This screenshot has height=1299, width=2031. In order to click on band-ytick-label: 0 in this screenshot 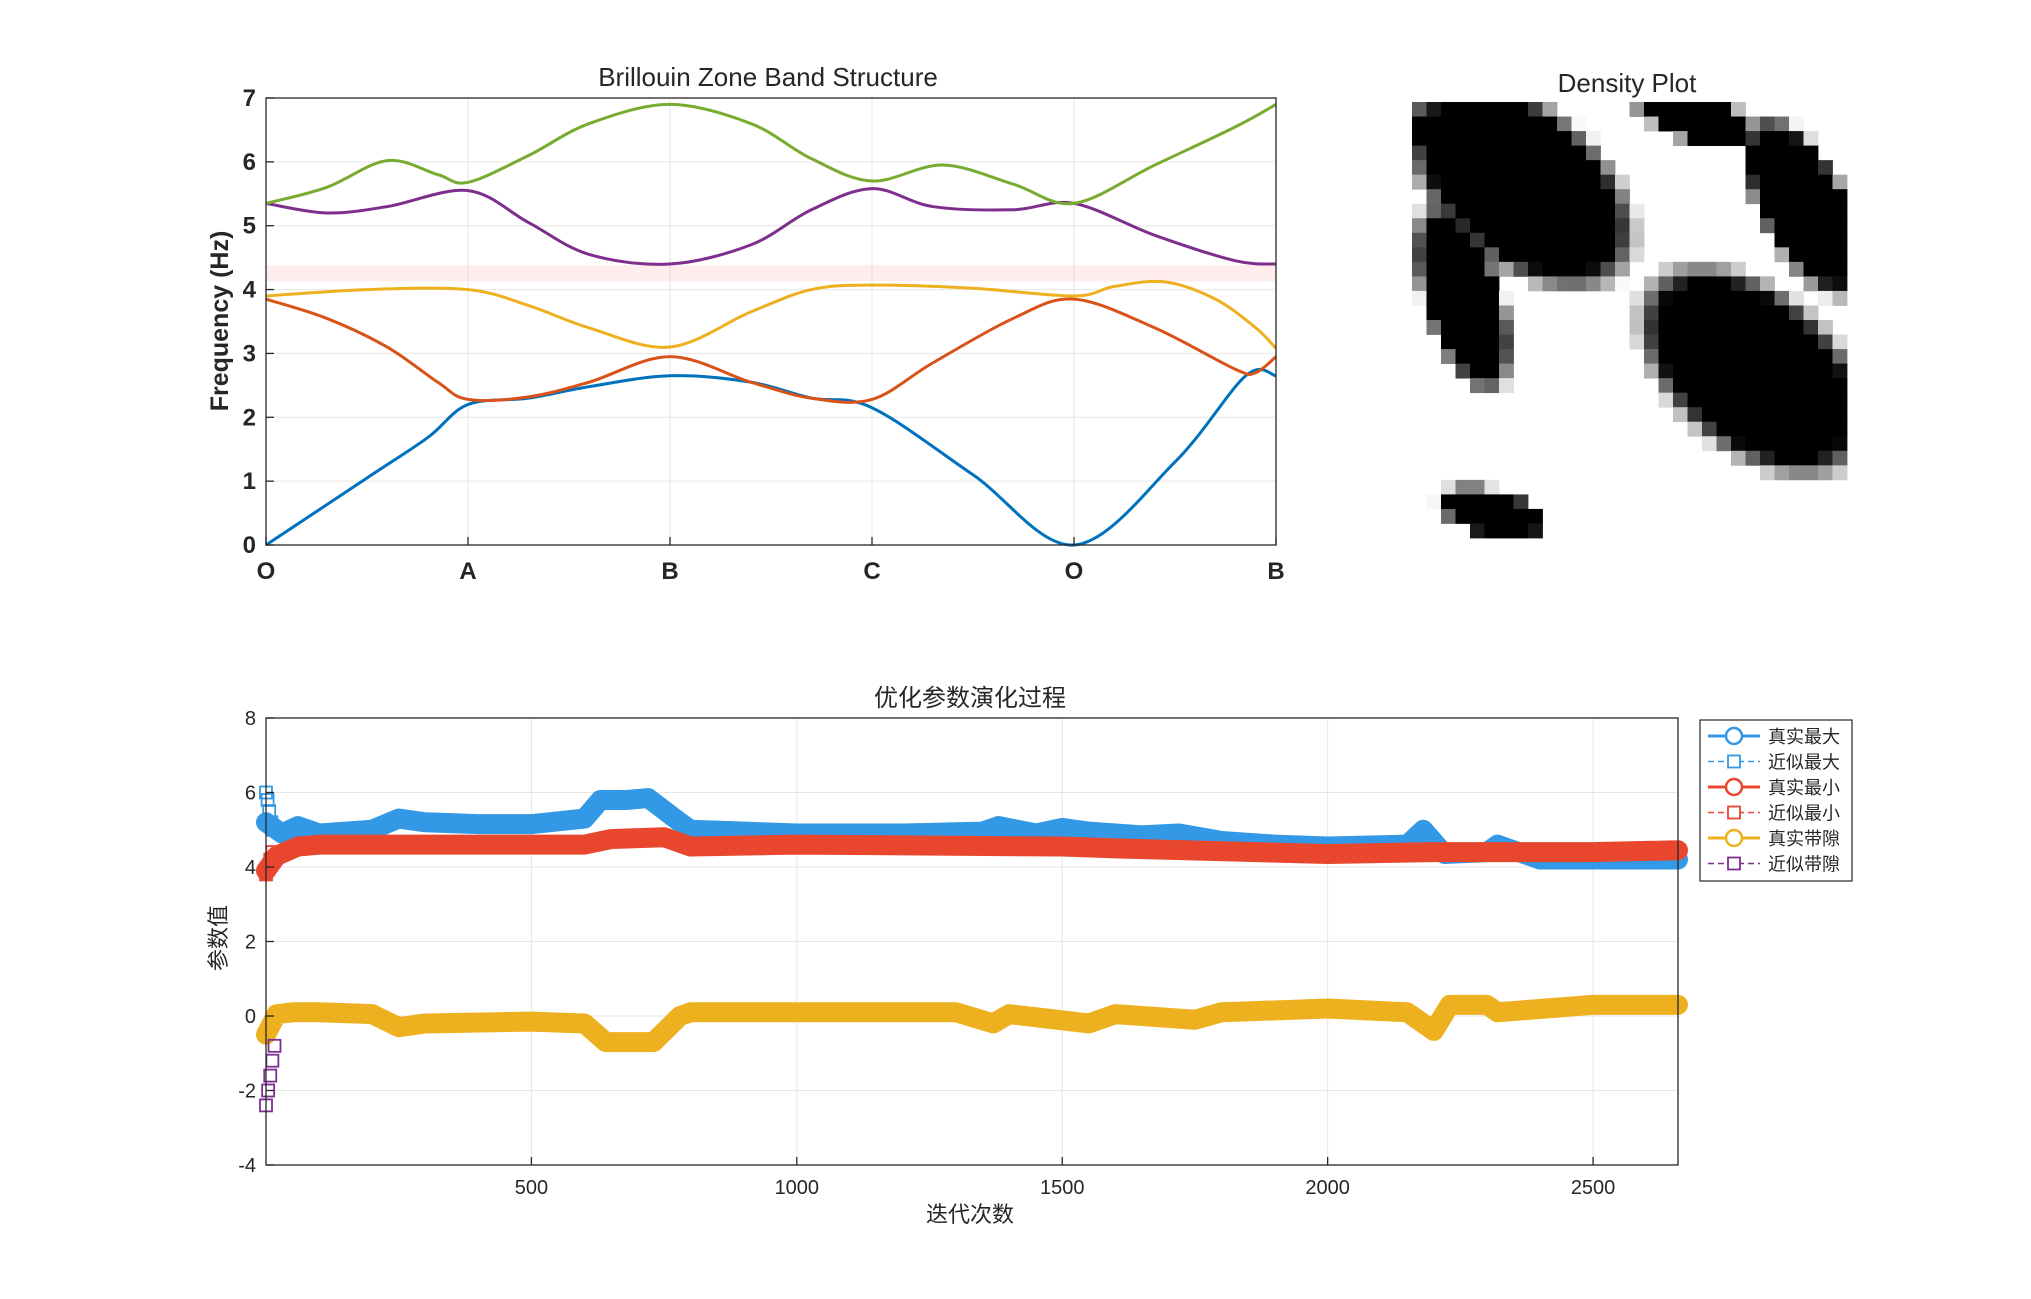, I will do `click(249, 545)`.